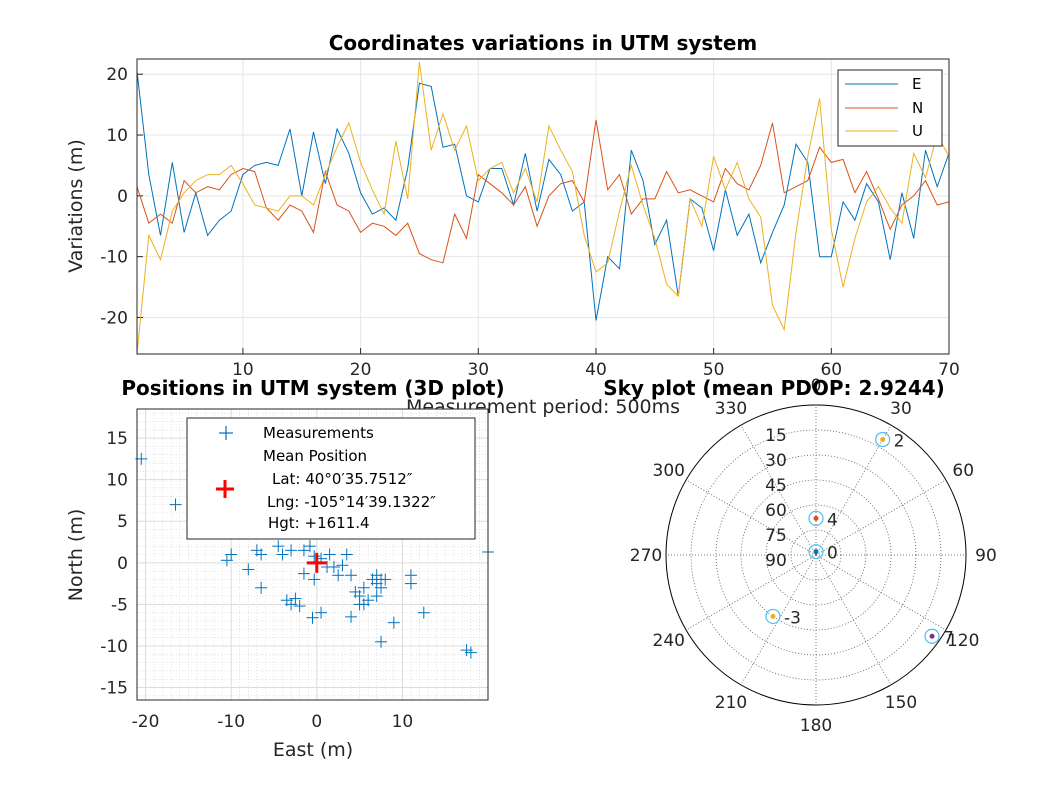  I want to click on y-axis-label: North (m), so click(76, 555).